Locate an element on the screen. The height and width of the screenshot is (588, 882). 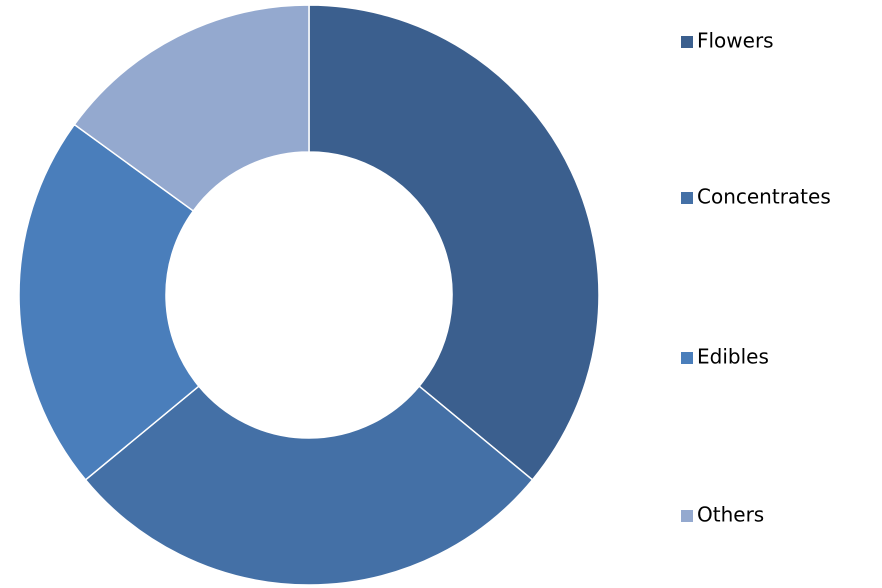
legend-label: Flowers is located at coordinates (735, 41).